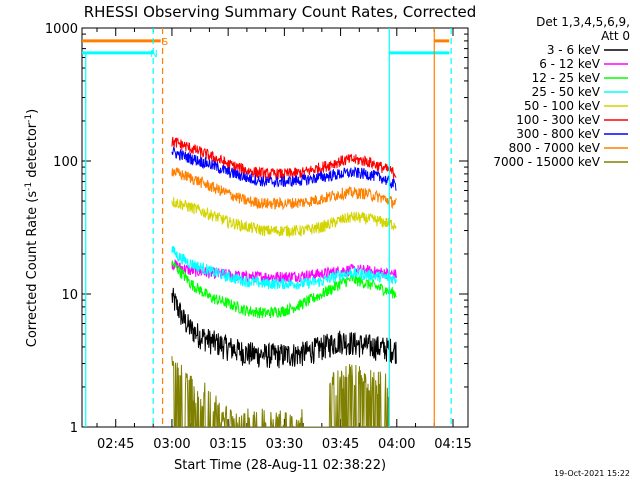 The height and width of the screenshot is (480, 640). What do you see at coordinates (574, 50) in the screenshot?
I see `legend-entry-label: 3 - 6 keV` at bounding box center [574, 50].